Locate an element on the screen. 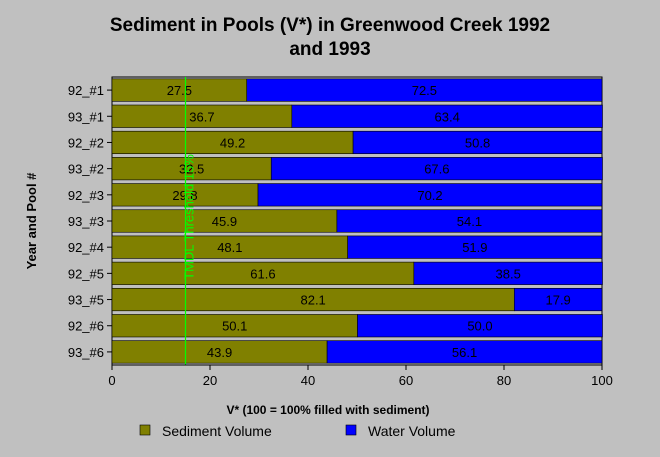 The image size is (660, 457). data-label-water-9: 50.0 is located at coordinates (479, 326).